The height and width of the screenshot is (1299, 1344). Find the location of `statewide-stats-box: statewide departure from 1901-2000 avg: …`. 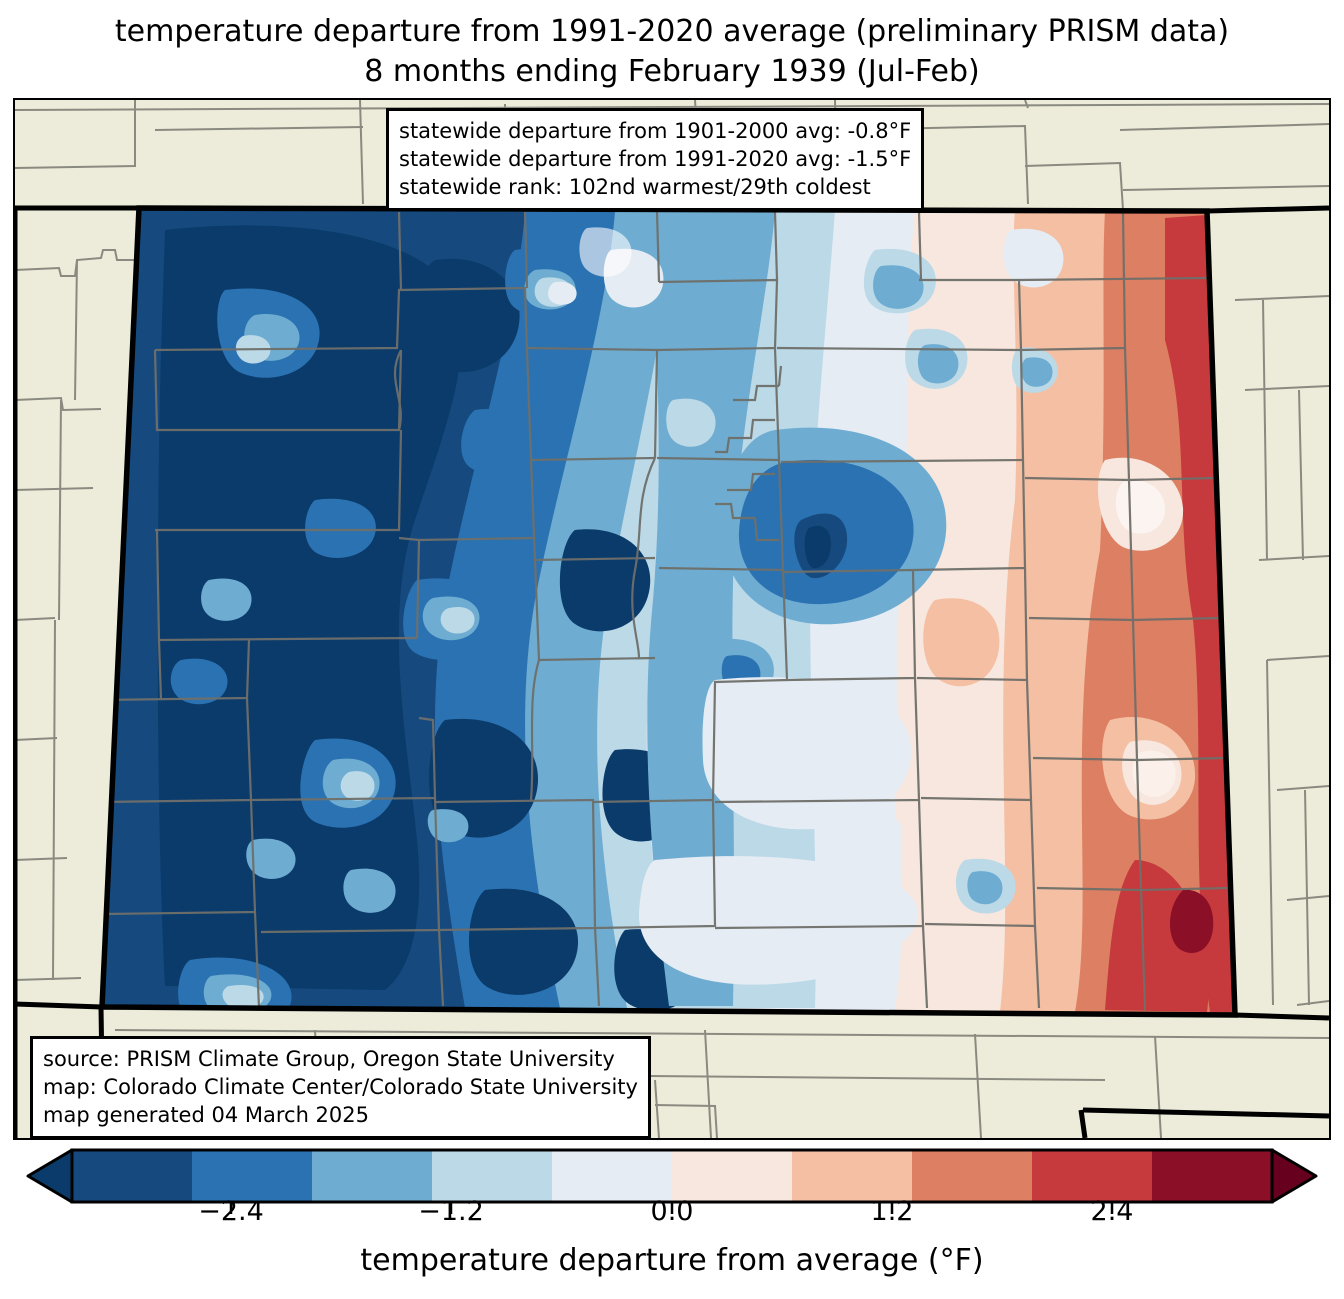

statewide-stats-box: statewide departure from 1901-2000 avg: … is located at coordinates (655, 159).